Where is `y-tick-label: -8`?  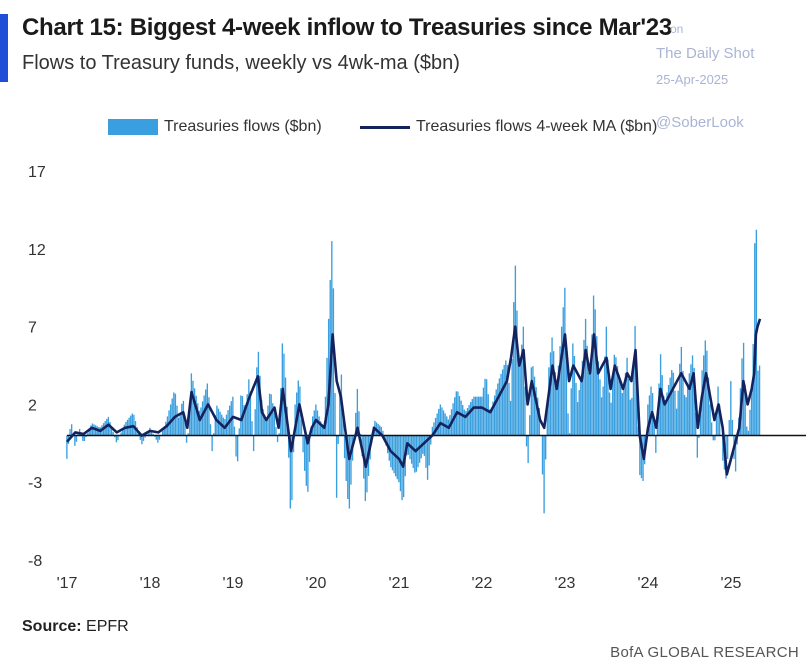 y-tick-label: -8 is located at coordinates (35, 561).